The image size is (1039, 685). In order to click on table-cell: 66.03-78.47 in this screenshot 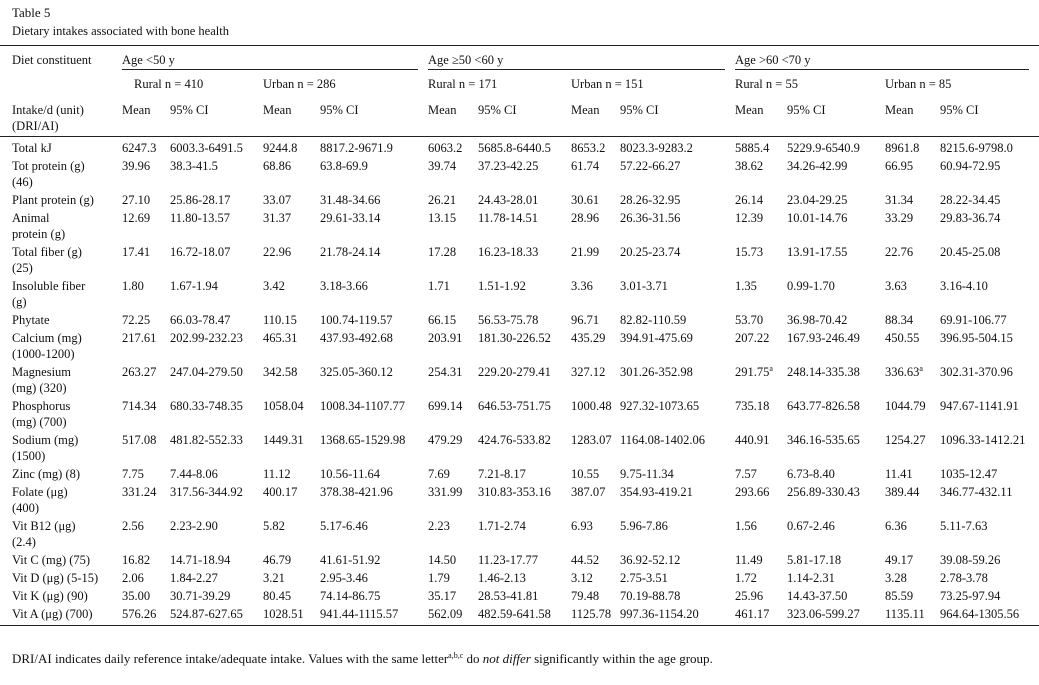, I will do `click(200, 320)`.